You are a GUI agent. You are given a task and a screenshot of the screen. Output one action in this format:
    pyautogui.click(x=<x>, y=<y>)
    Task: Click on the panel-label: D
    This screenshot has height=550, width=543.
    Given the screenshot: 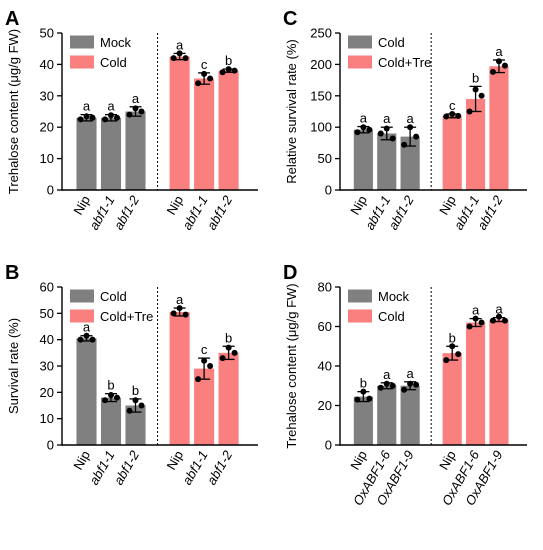 What is the action you would take?
    pyautogui.click(x=290, y=273)
    